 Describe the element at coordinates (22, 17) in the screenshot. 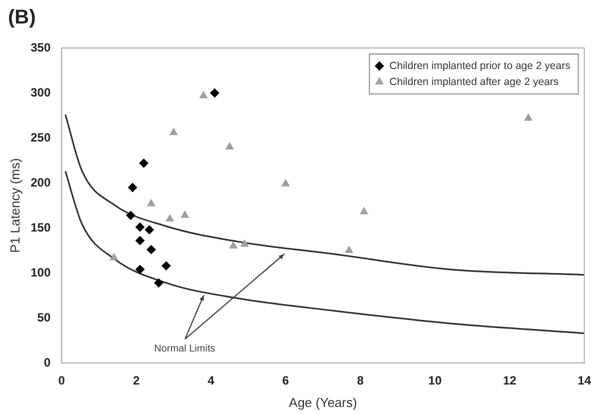

I see `chart-title: (B)` at that location.